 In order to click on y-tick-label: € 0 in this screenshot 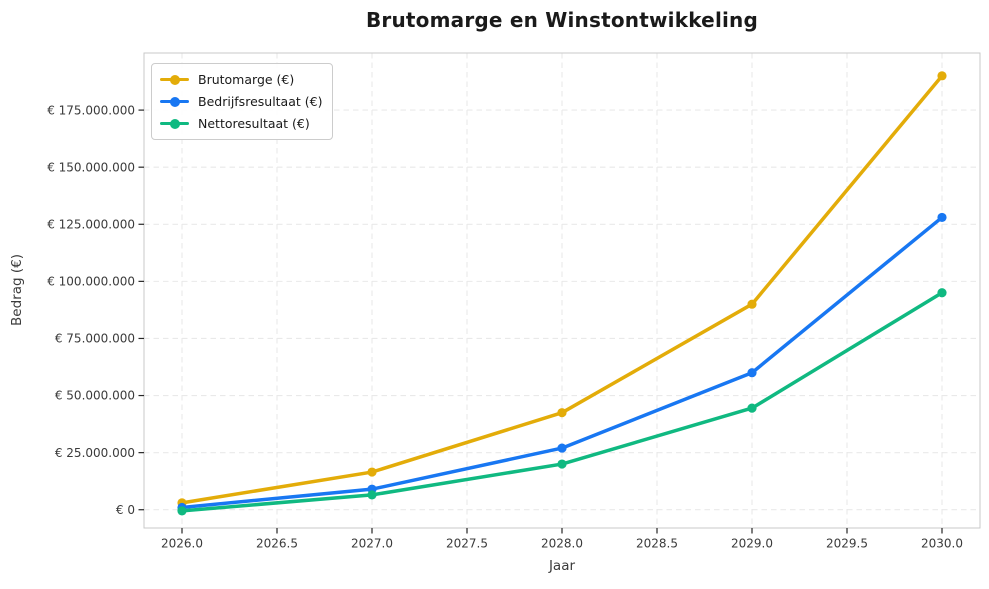, I will do `click(125, 510)`.